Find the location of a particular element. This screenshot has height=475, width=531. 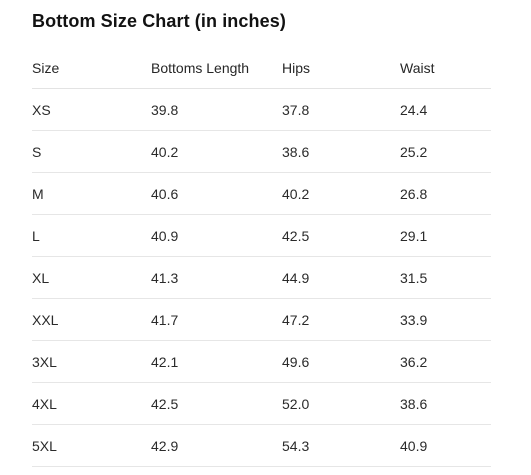

cell-hips: 54.3 is located at coordinates (341, 445).